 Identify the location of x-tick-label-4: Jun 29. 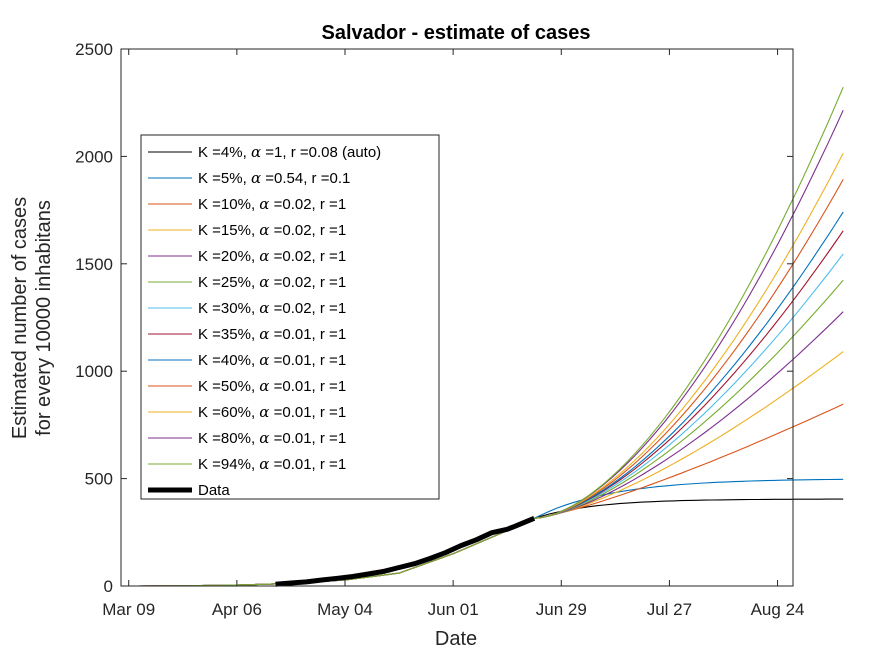
(561, 609).